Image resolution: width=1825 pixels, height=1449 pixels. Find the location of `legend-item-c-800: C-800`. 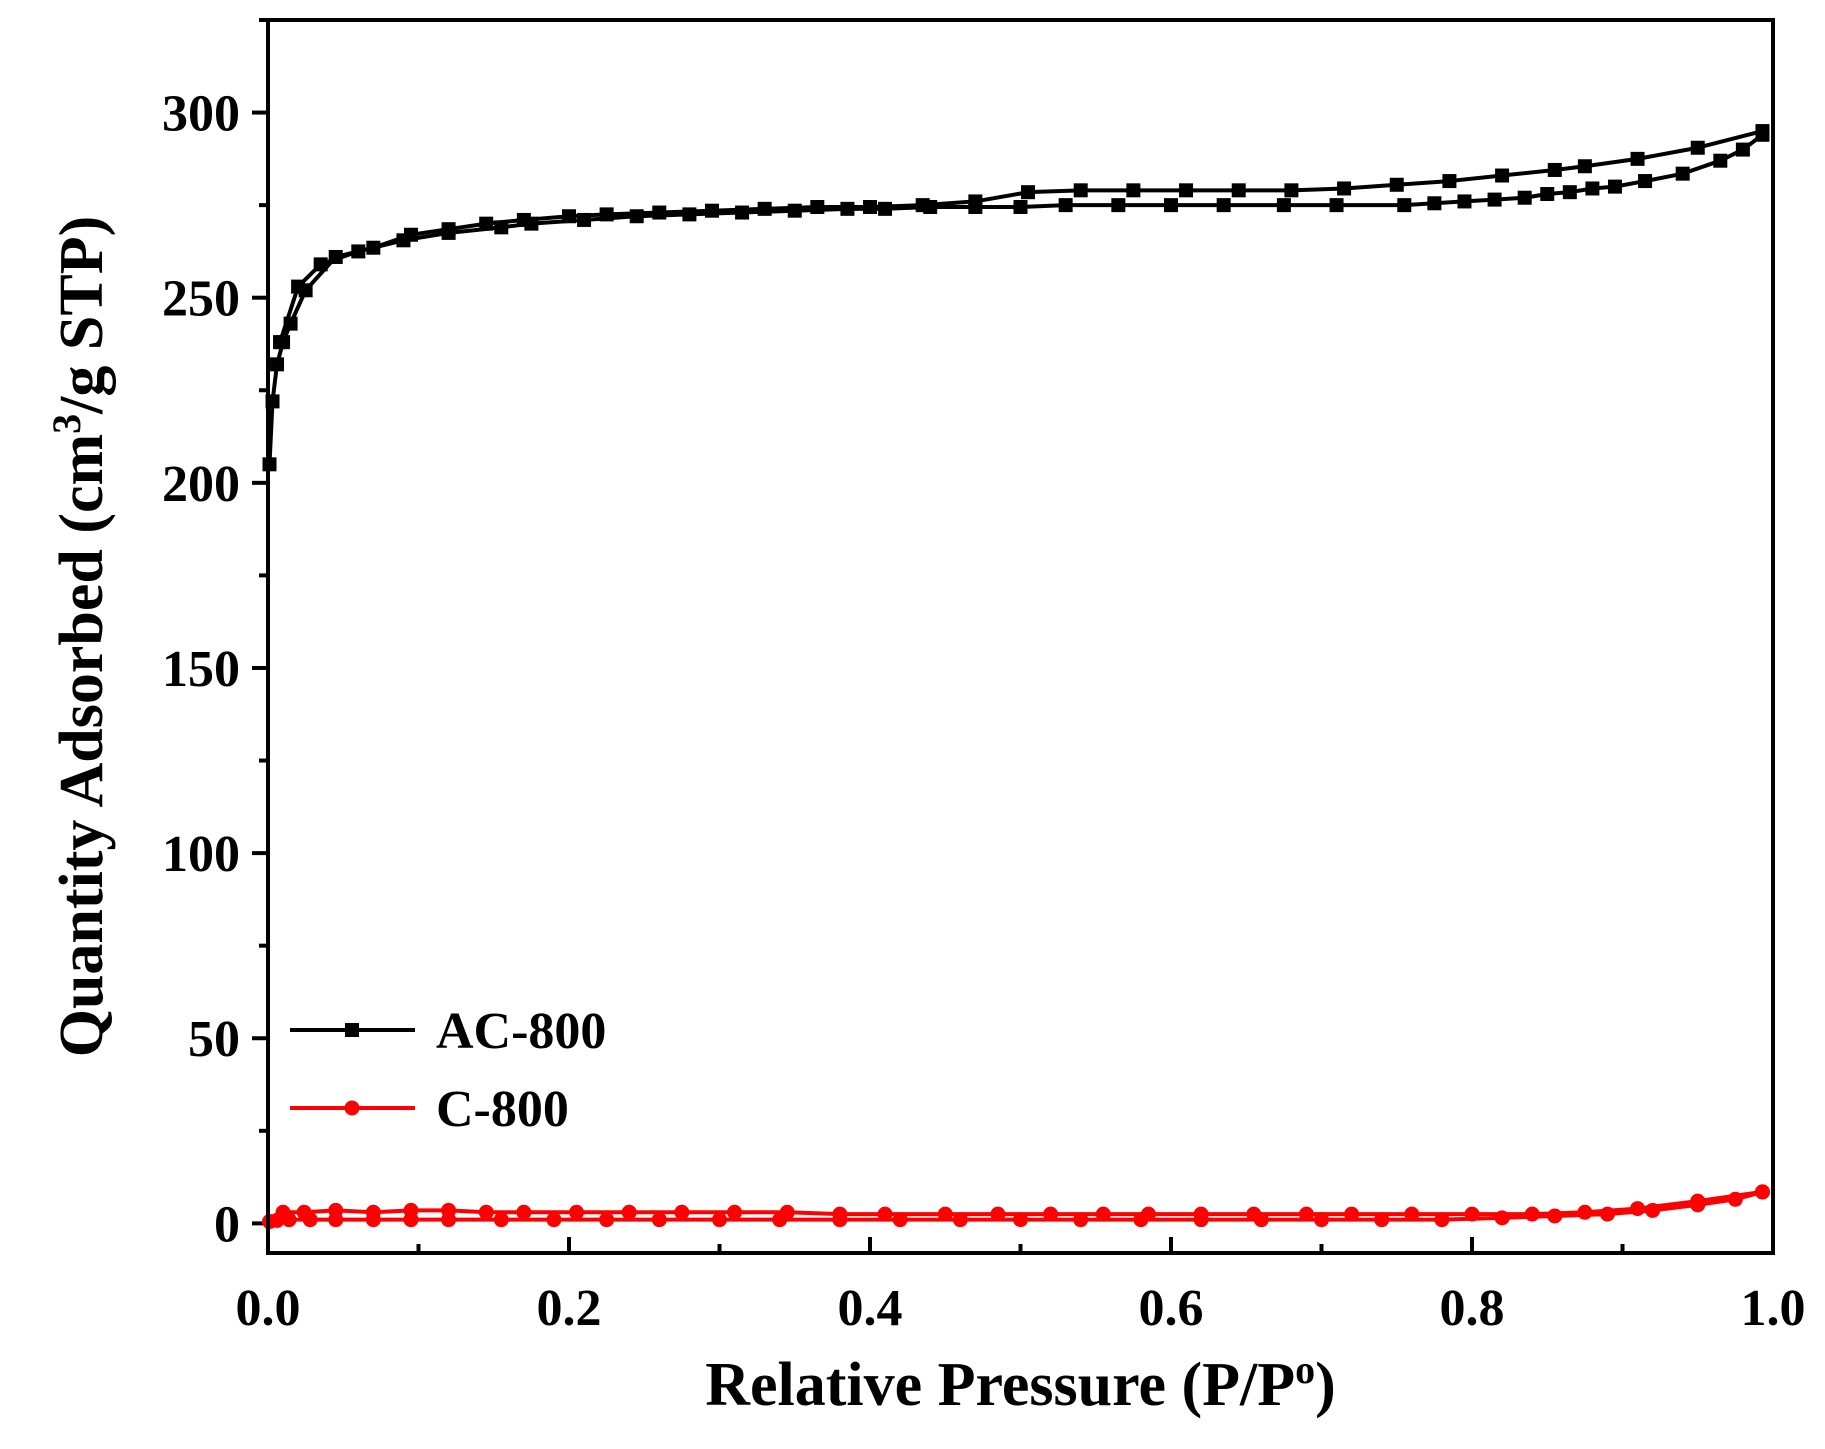

legend-item-c-800: C-800 is located at coordinates (429, 1109).